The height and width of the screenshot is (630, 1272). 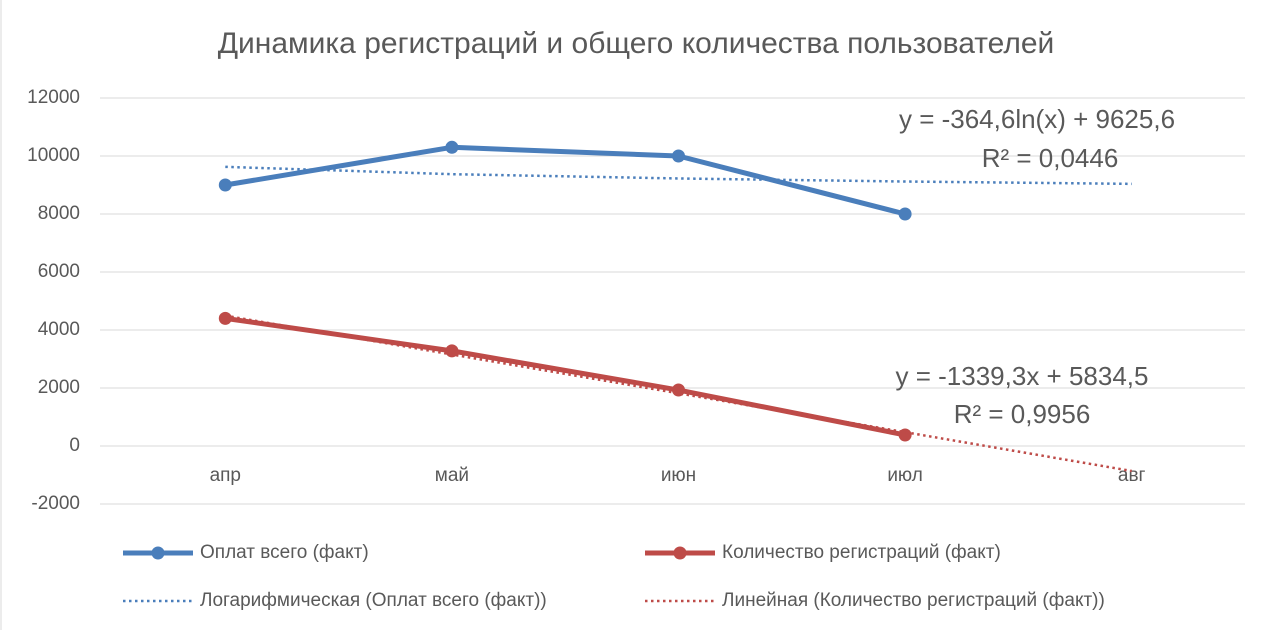 What do you see at coordinates (59, 387) in the screenshot?
I see `y-tick-label: 2000` at bounding box center [59, 387].